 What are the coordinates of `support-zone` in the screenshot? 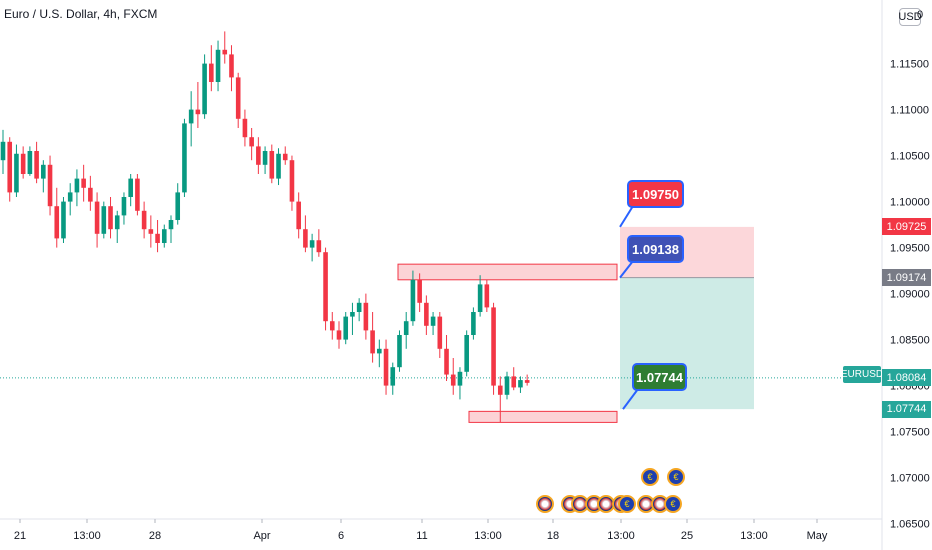 It's located at (543, 416).